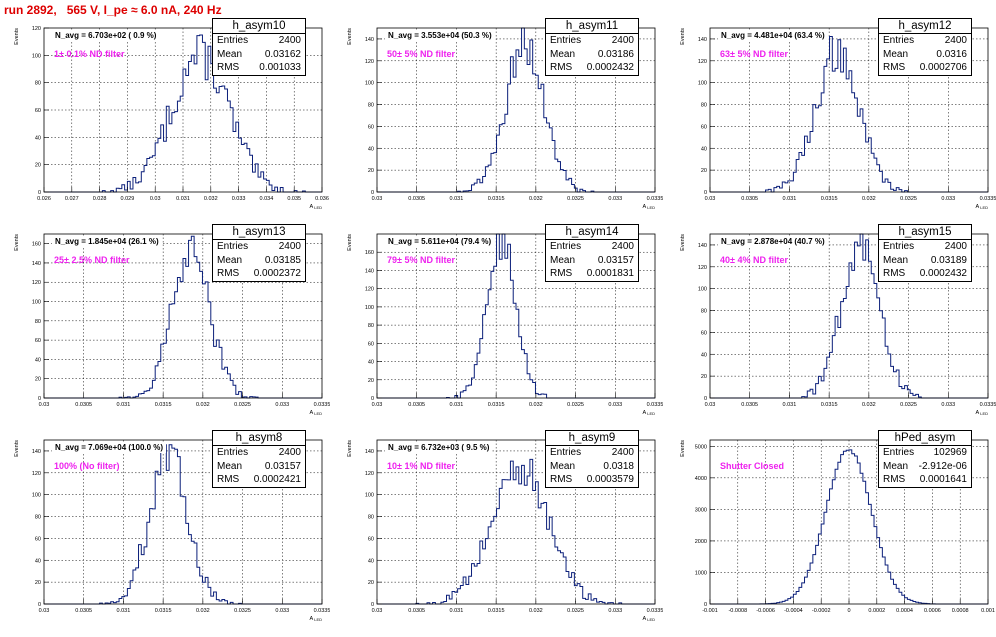  Describe the element at coordinates (615, 260) in the screenshot. I see `stats-value: 0.03157` at that location.